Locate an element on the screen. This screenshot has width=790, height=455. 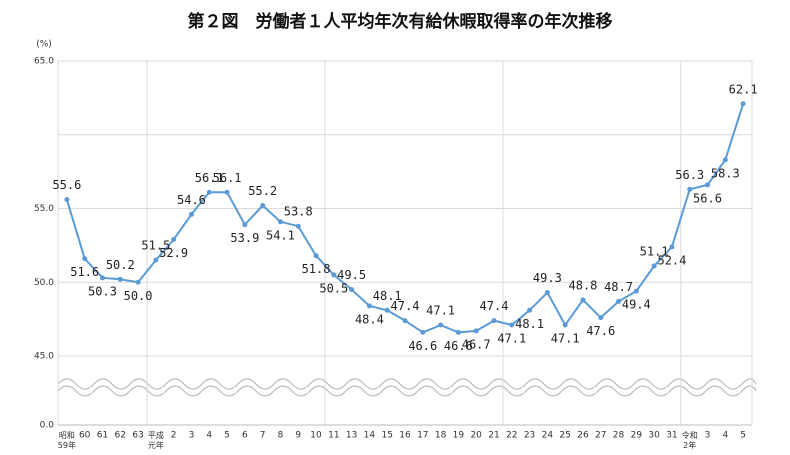
data-label: 52.4 is located at coordinates (671, 260).